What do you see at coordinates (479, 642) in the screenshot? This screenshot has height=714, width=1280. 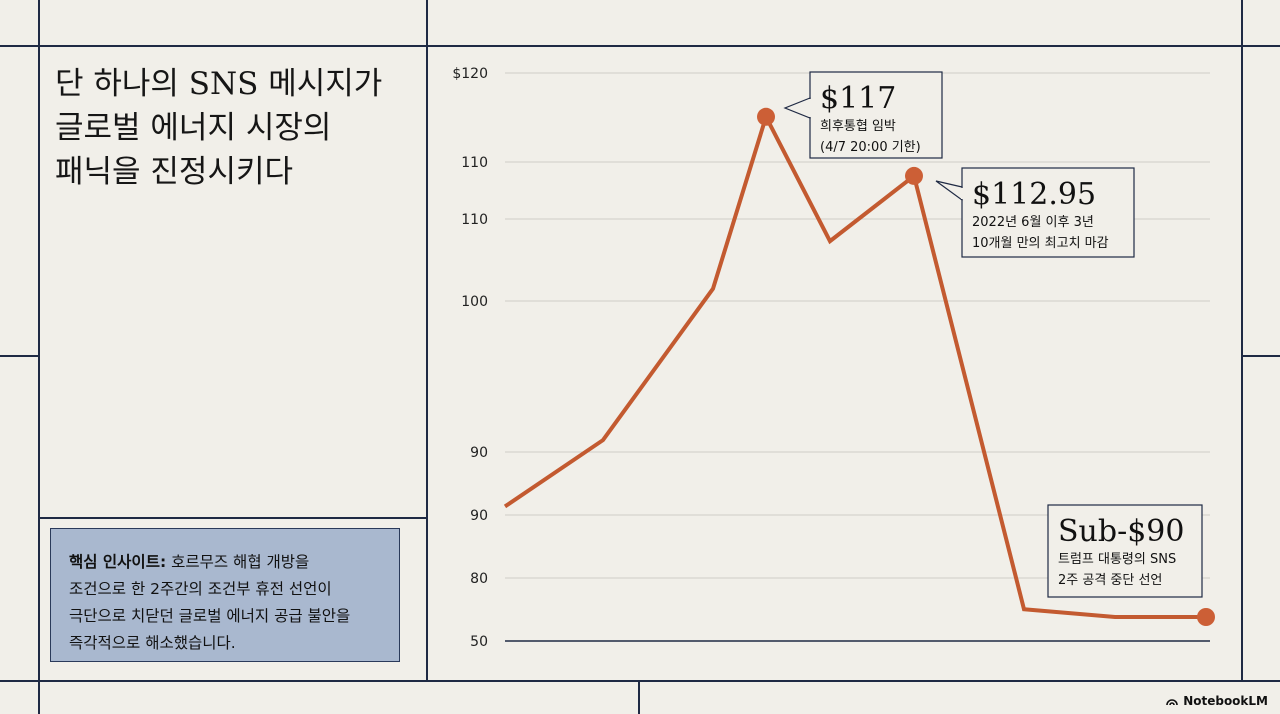 I see `y-tick-label: 50` at bounding box center [479, 642].